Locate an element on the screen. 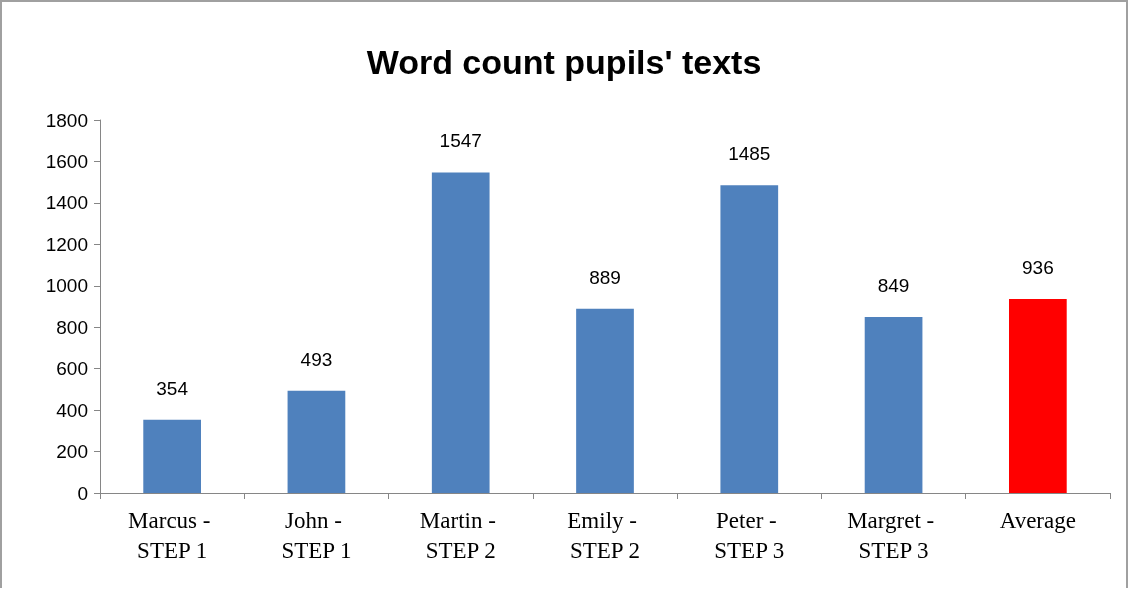 This screenshot has height=590, width=1128. data-label: 1485 is located at coordinates (749, 154).